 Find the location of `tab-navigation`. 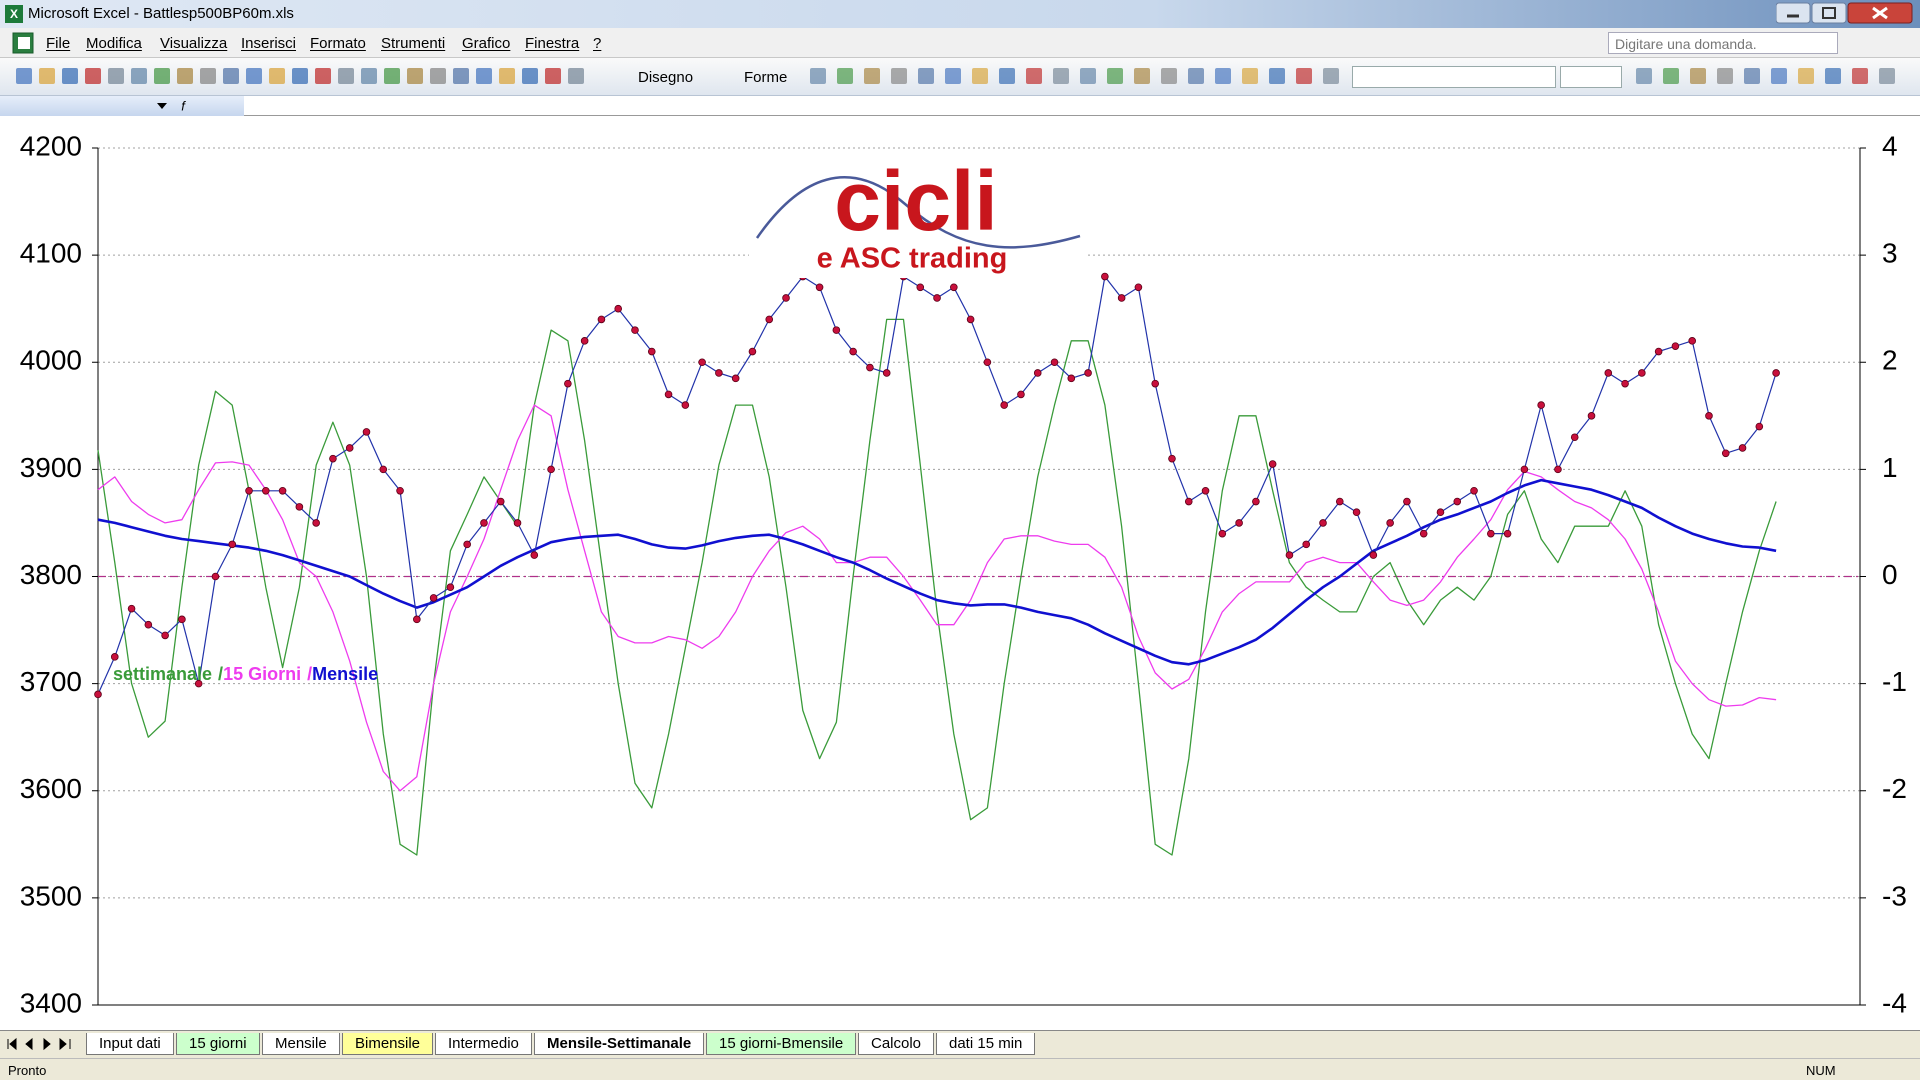

tab-navigation is located at coordinates (44, 1045).